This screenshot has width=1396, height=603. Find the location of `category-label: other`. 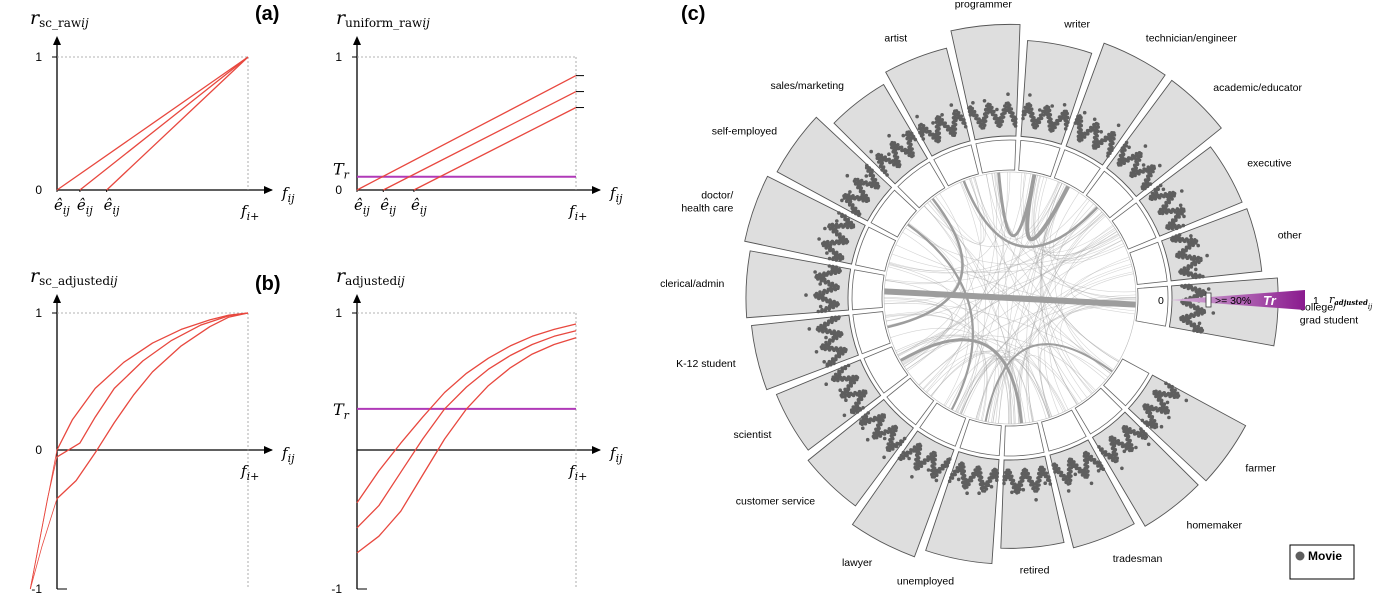

category-label: other is located at coordinates (1290, 235).